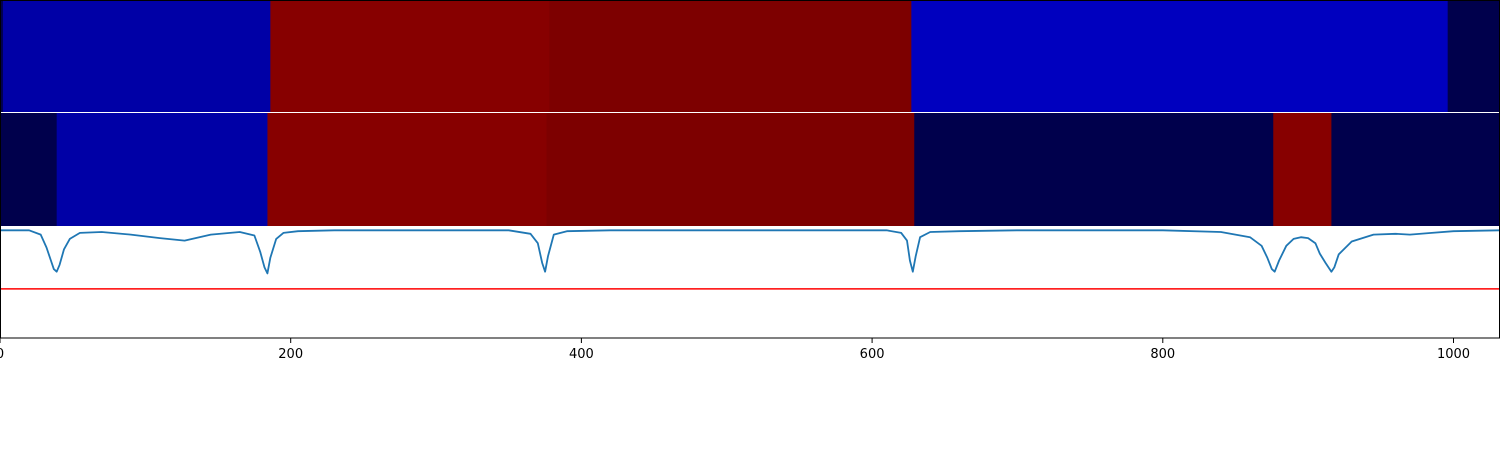 This screenshot has height=450, width=1500. What do you see at coordinates (735, 350) in the screenshot?
I see `x-axis: 0 200 400 600 800 1000` at bounding box center [735, 350].